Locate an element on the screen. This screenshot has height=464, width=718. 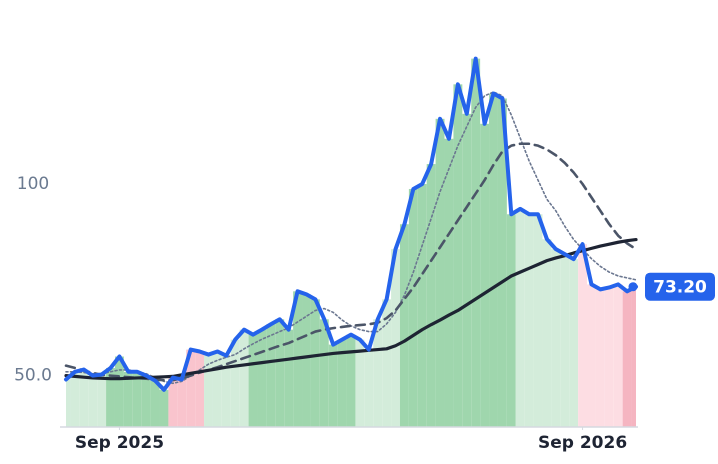
last-point is located at coordinates (633, 287).